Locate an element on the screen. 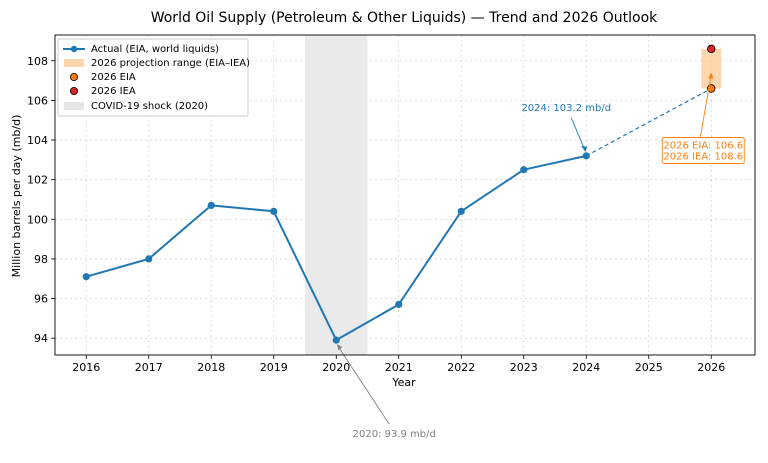 The image size is (768, 463). legend-item-actual: Actual (EIA, world liquids) is located at coordinates (141, 49).